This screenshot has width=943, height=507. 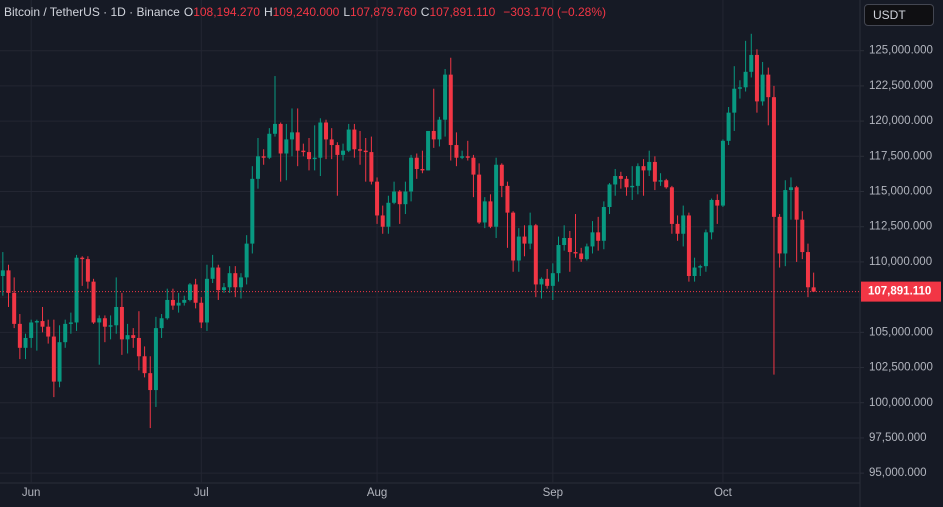 What do you see at coordinates (555, 12) in the screenshot?
I see `change: −303.170 (−0.28%)` at bounding box center [555, 12].